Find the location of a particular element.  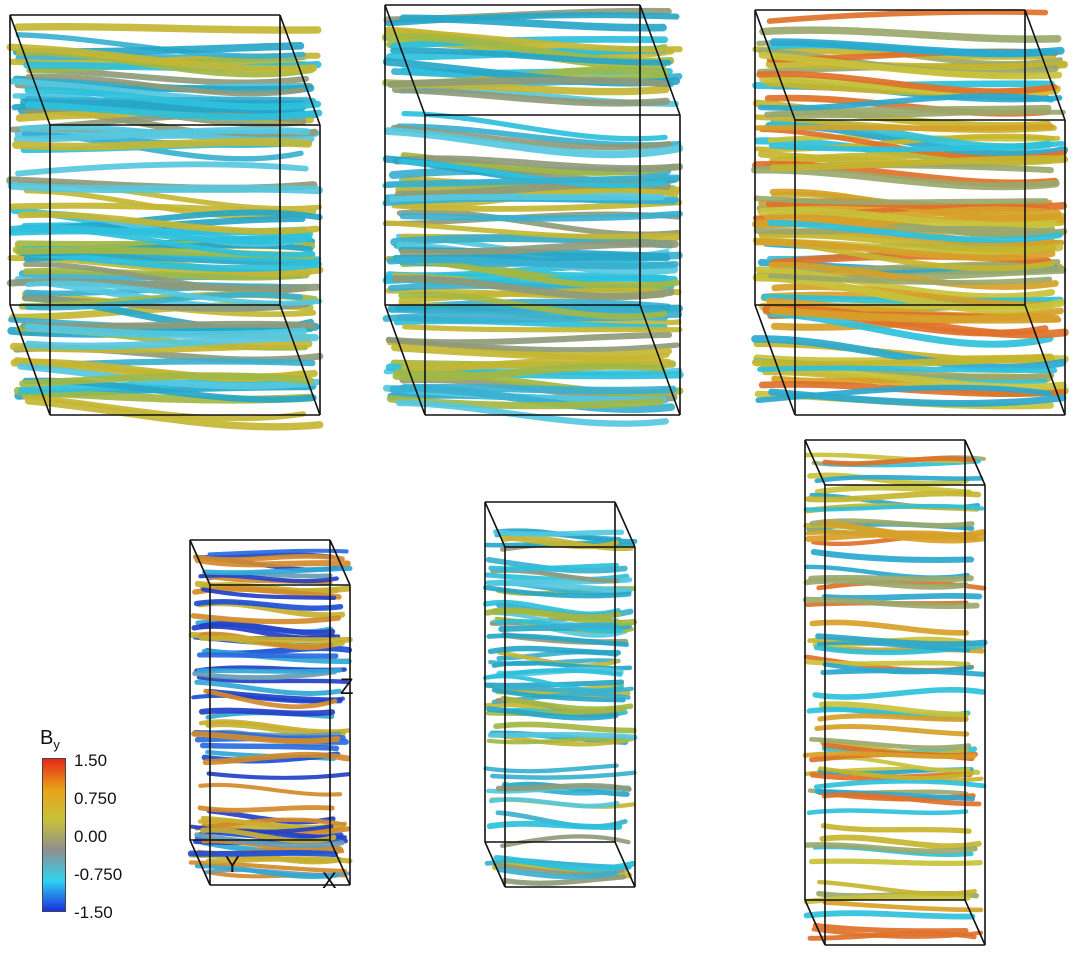

colorbar-title: By is located at coordinates (50, 739).